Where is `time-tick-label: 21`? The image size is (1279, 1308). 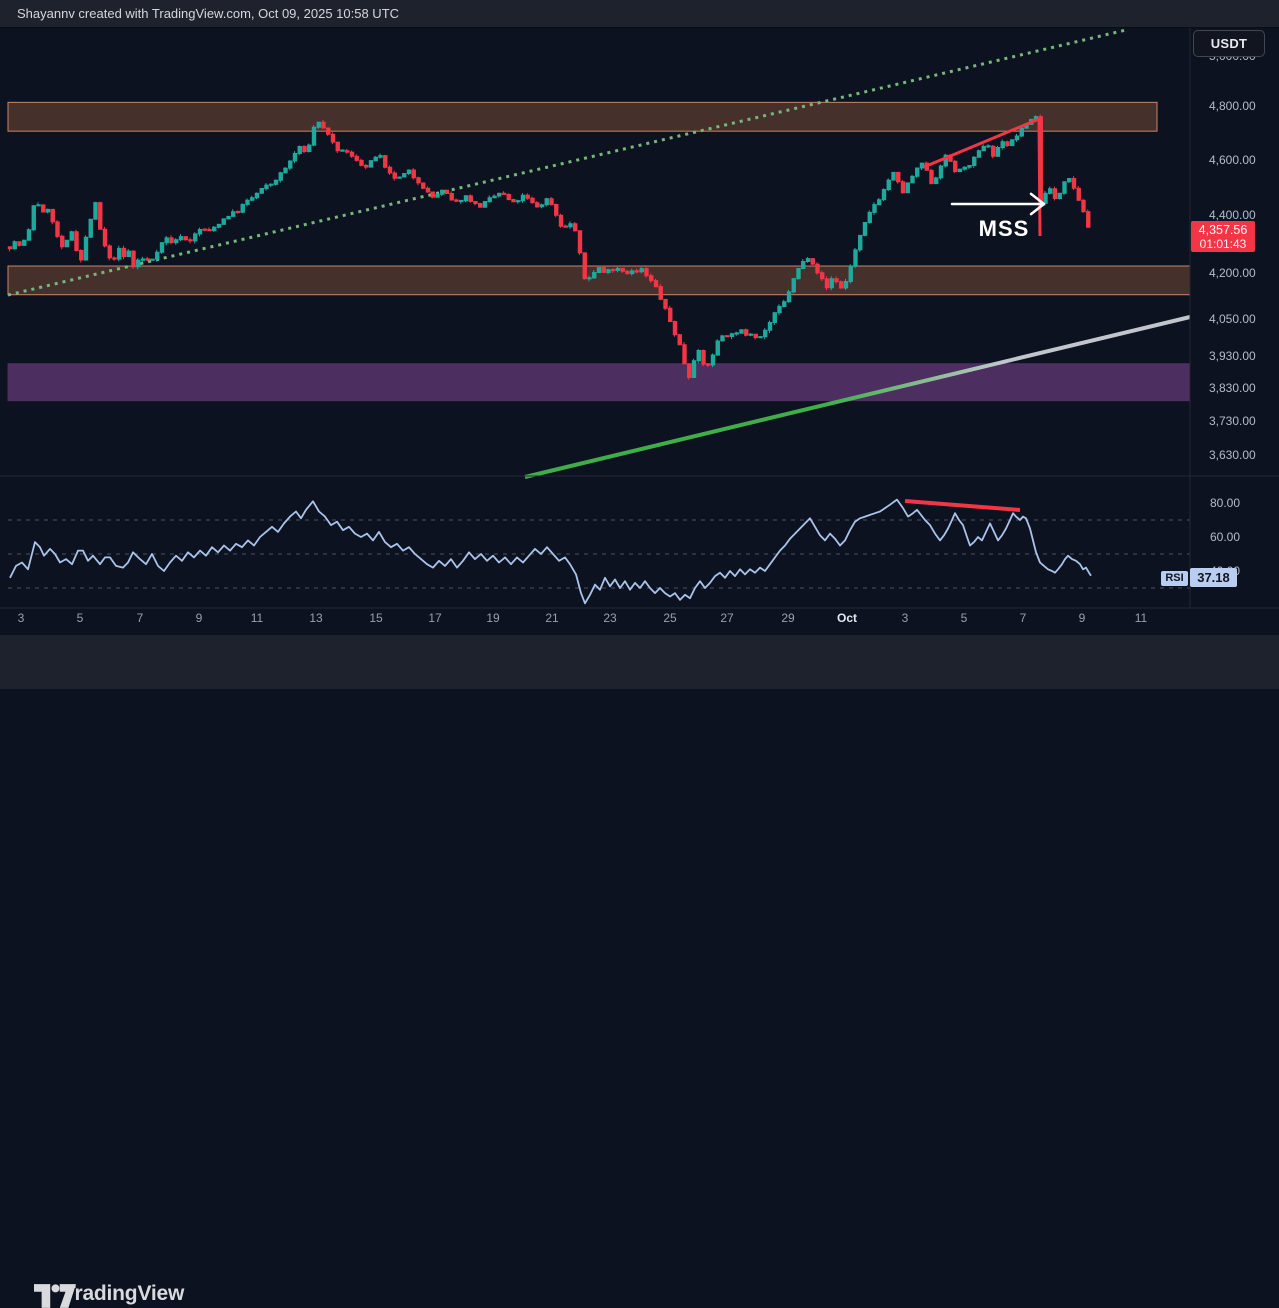
time-tick-label: 21 is located at coordinates (552, 618).